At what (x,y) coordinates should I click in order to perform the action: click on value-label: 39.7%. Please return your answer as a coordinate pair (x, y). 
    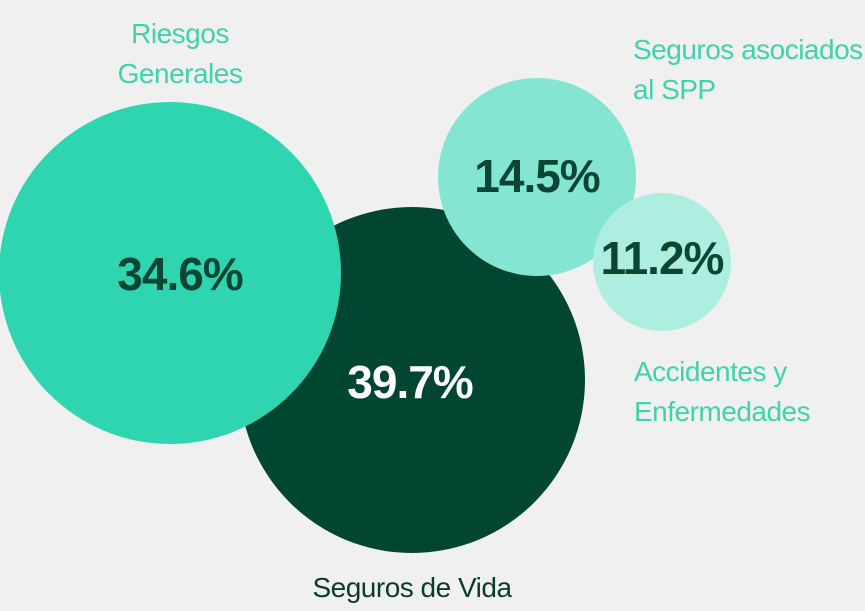
    Looking at the image, I should click on (410, 382).